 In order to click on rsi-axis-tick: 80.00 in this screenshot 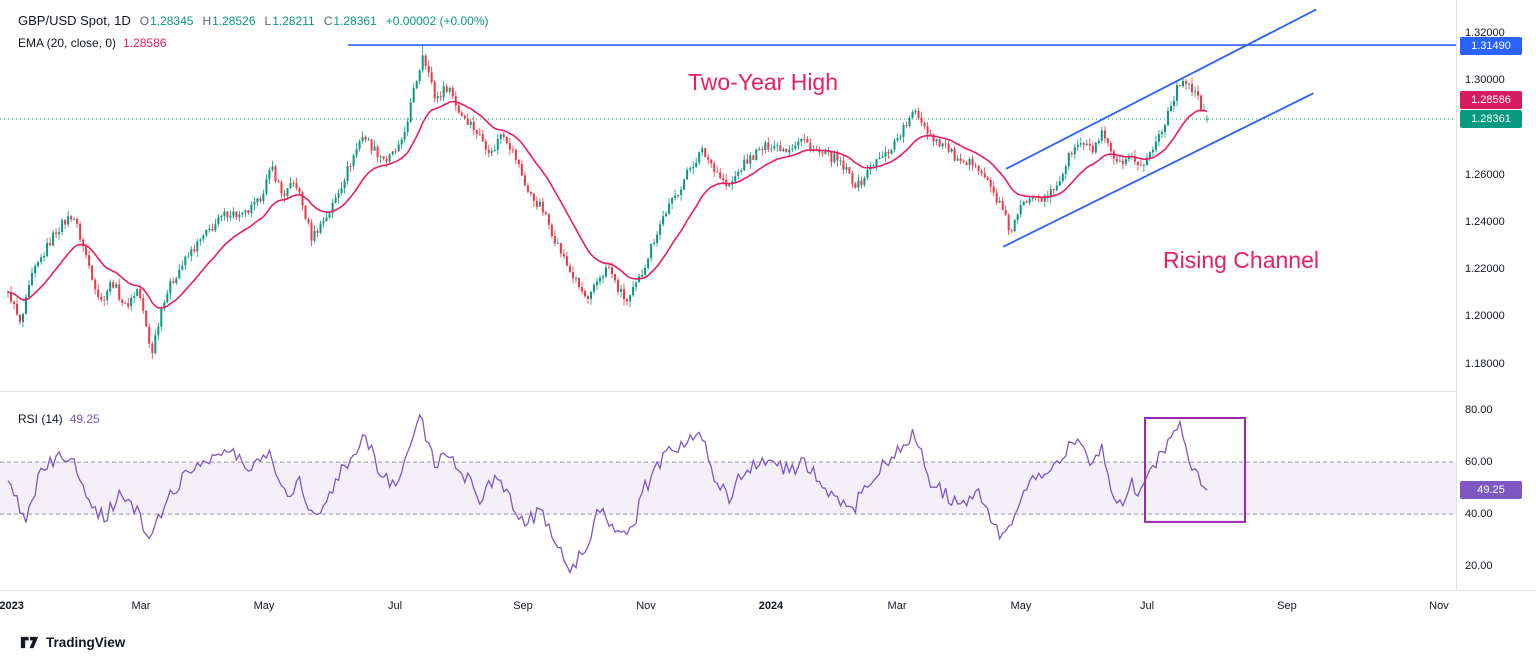, I will do `click(1479, 410)`.